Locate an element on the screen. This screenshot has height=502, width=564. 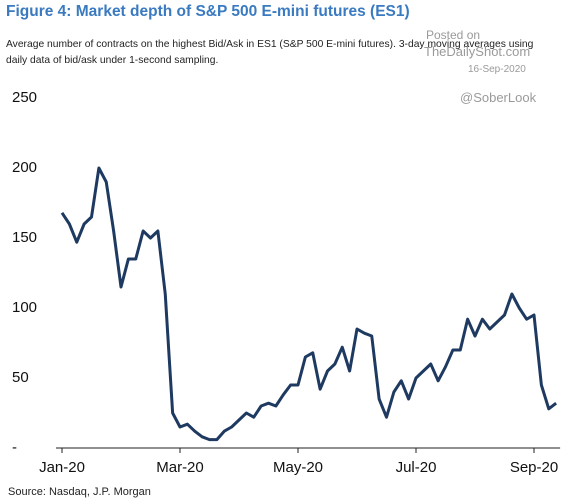
y-tick-label: 100 is located at coordinates (24, 307).